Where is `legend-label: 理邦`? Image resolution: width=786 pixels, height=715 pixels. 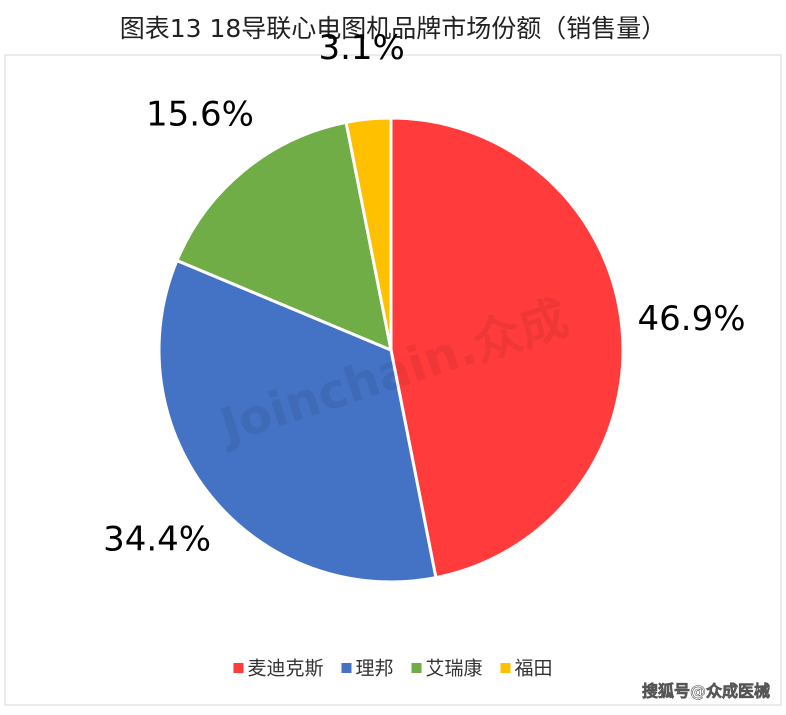 legend-label: 理邦 is located at coordinates (374, 669).